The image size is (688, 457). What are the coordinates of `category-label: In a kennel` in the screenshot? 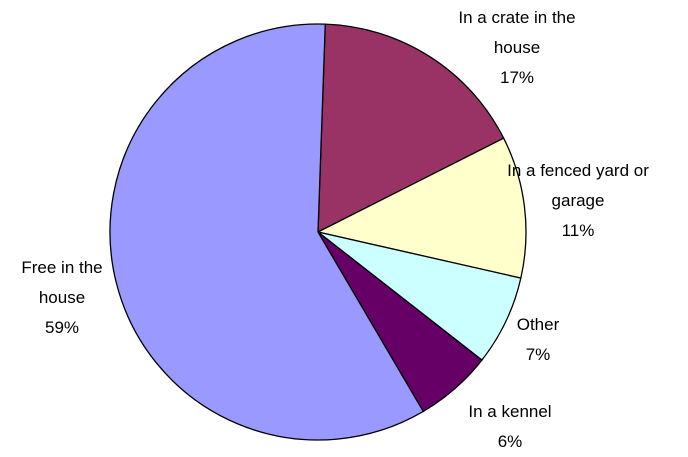 It's located at (510, 411).